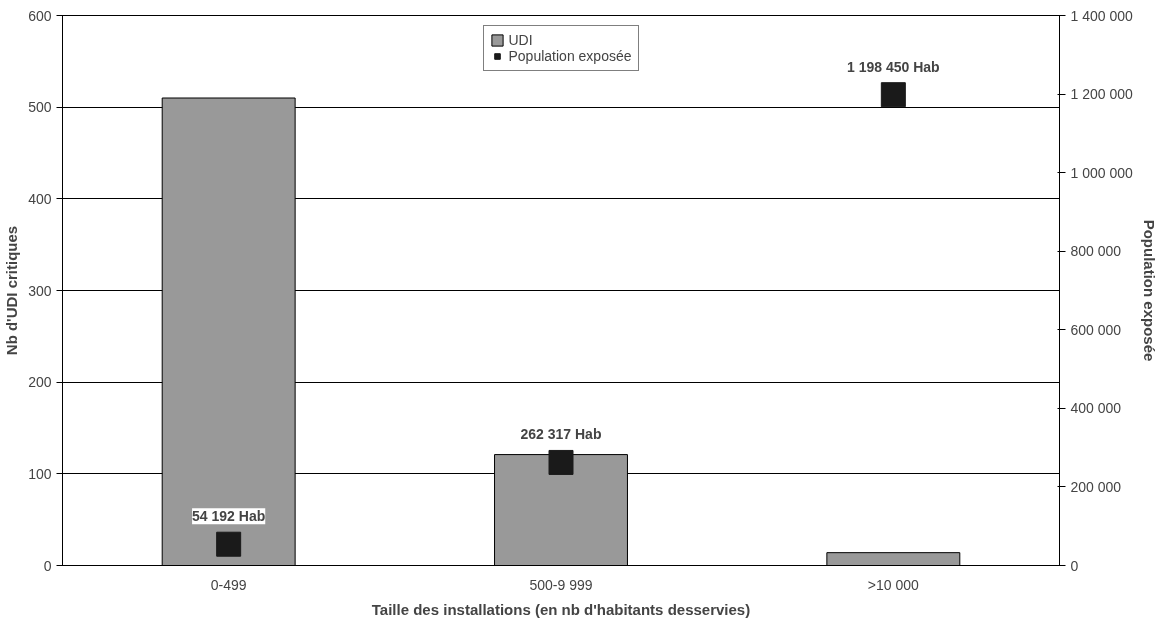 The image size is (1166, 628). Describe the element at coordinates (893, 66) in the screenshot. I see `data-label: 1 198 450 Hab` at that location.